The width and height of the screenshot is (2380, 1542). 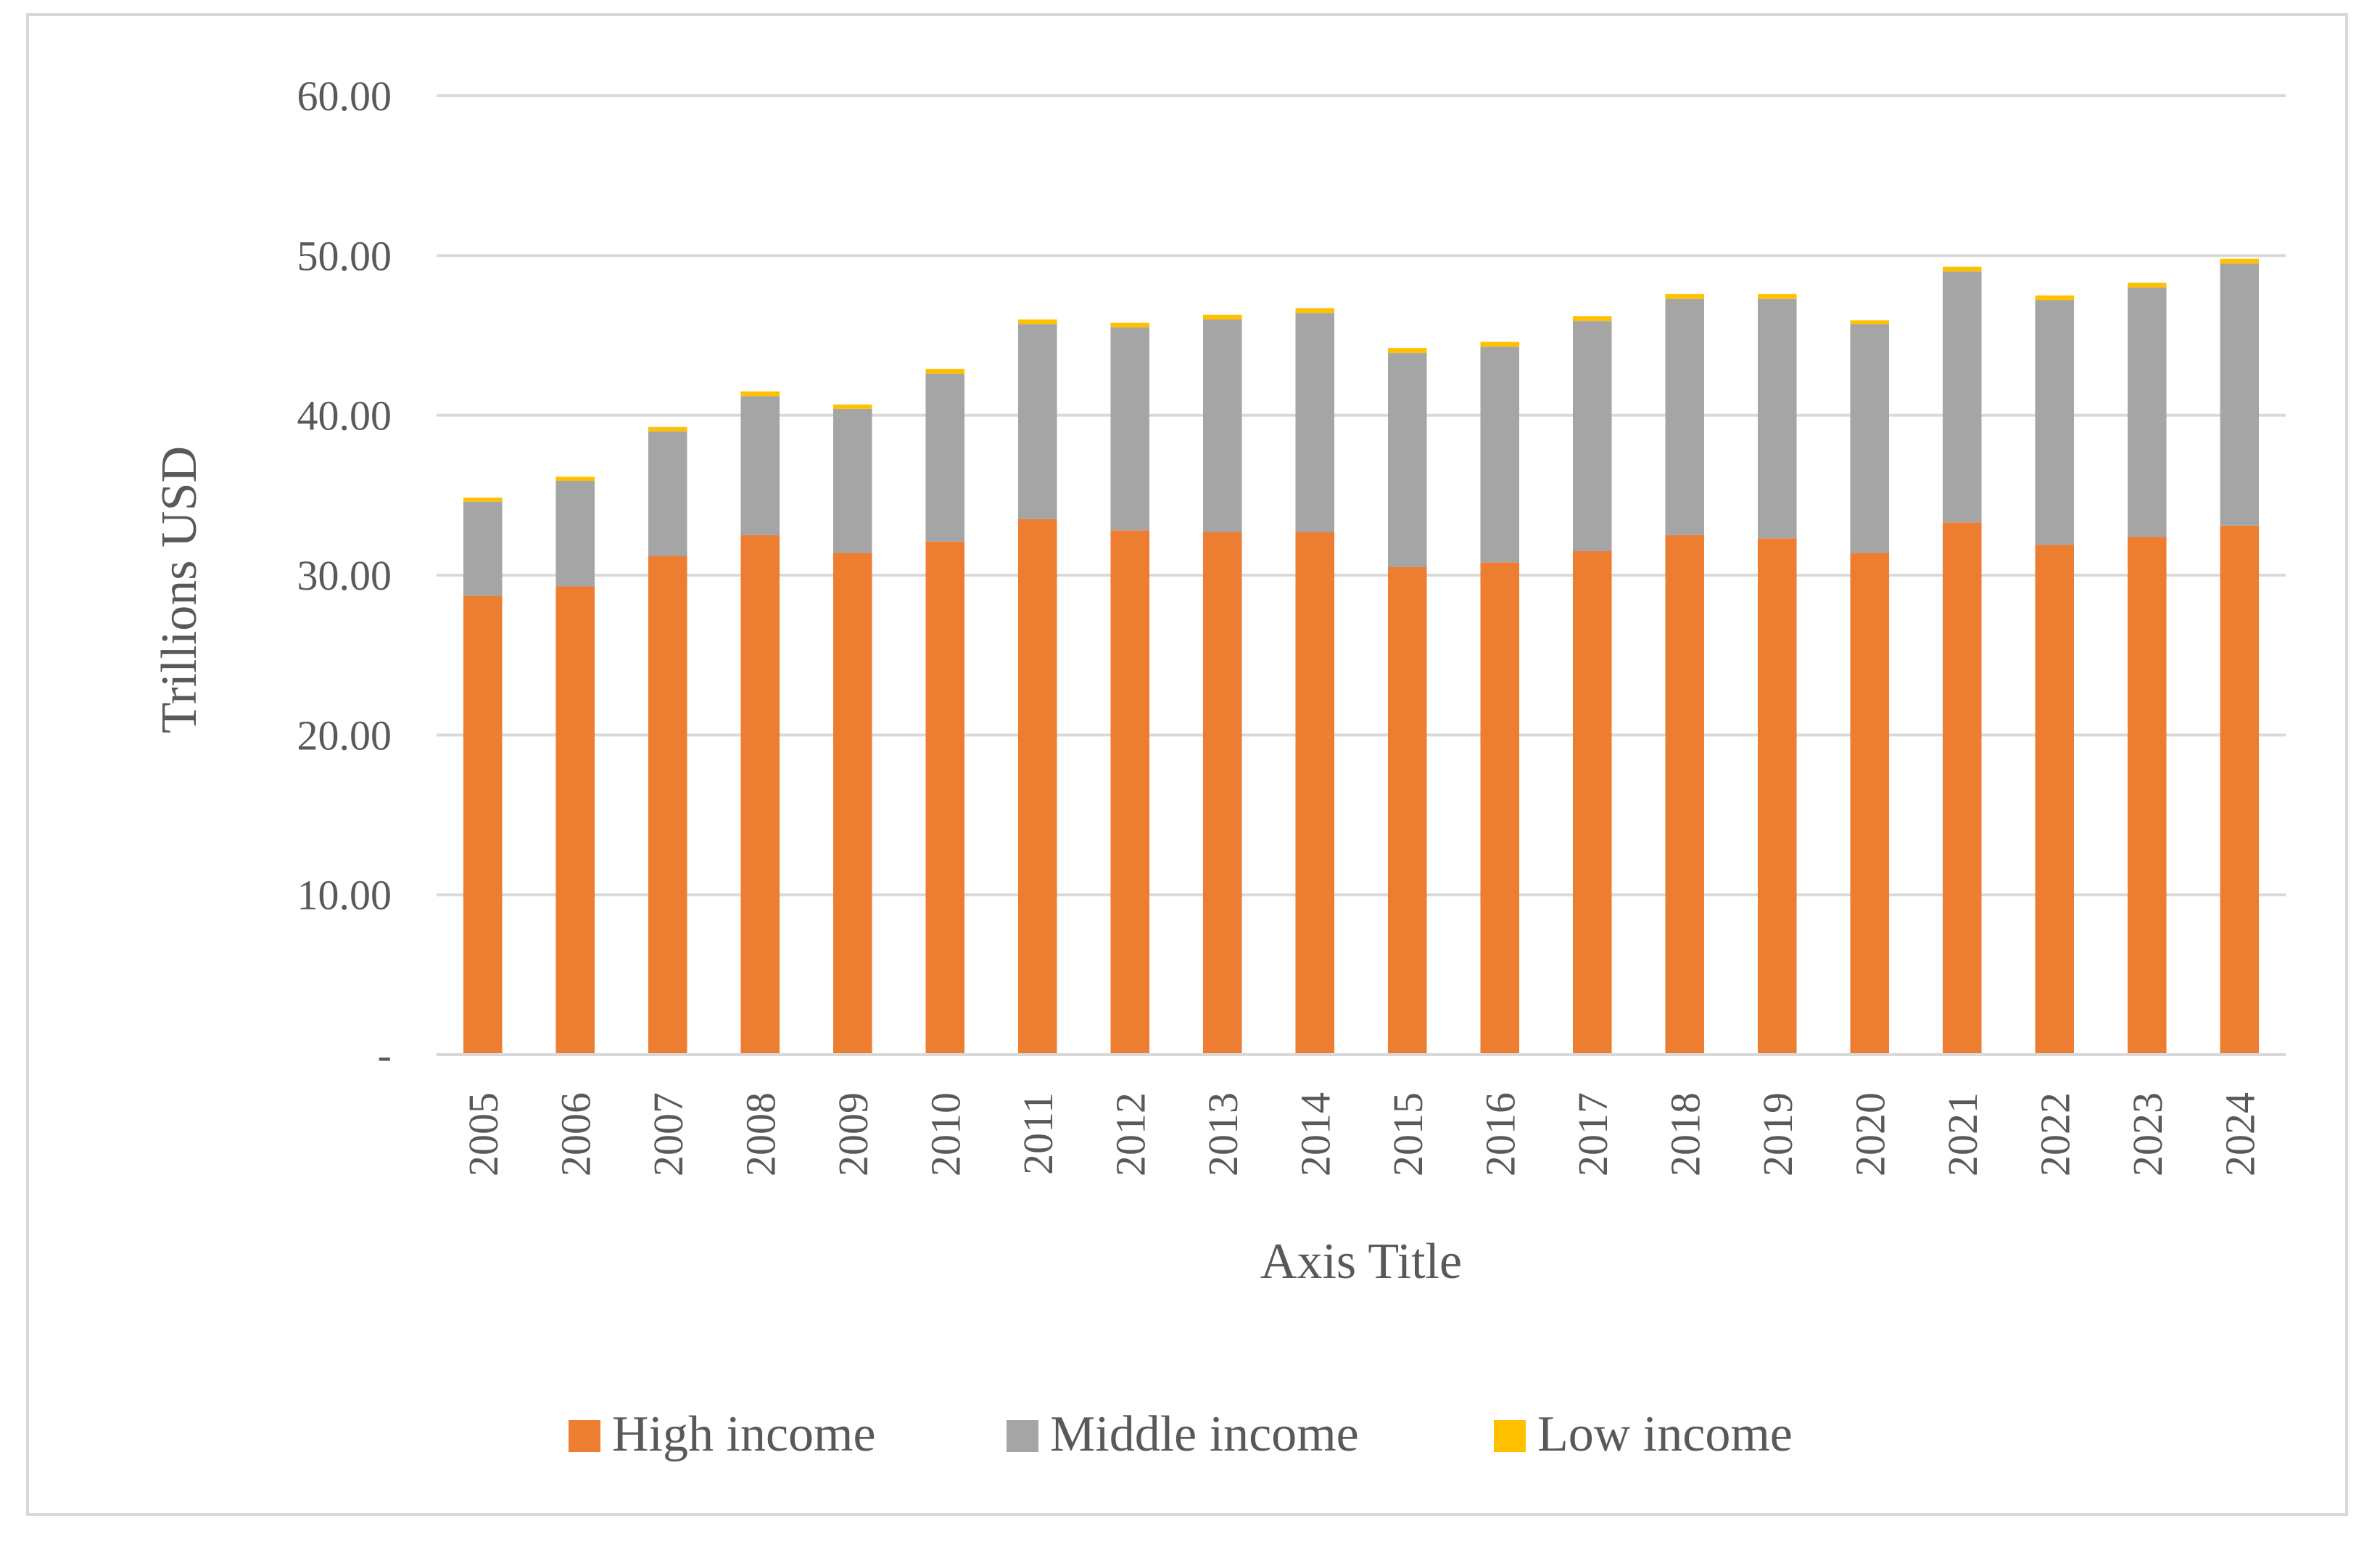 What do you see at coordinates (1130, 792) in the screenshot?
I see `bar-high-income-2012` at bounding box center [1130, 792].